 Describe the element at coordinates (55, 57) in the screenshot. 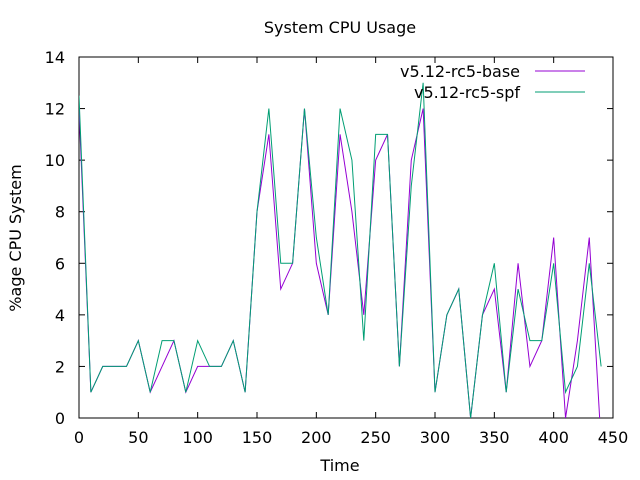

I see `y-tick-label: 14` at that location.